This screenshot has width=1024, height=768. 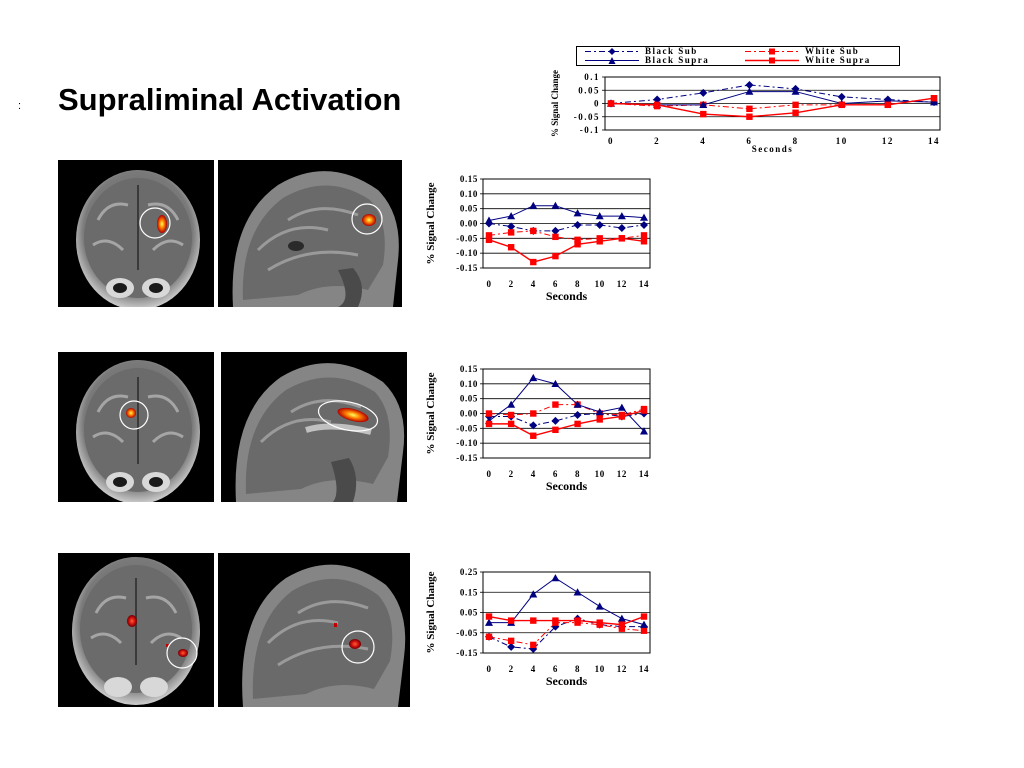 What do you see at coordinates (555, 103) in the screenshot?
I see `y-axis-label: % Signal Change` at bounding box center [555, 103].